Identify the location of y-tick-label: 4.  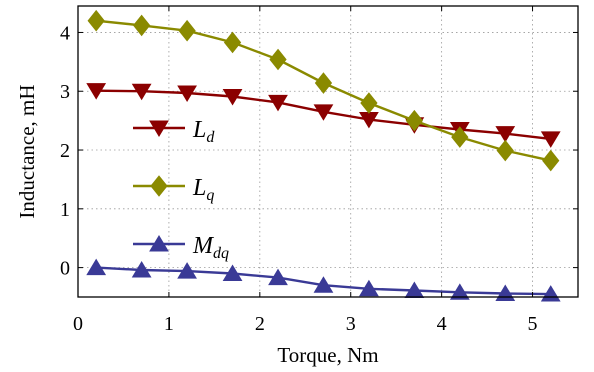
(65, 33).